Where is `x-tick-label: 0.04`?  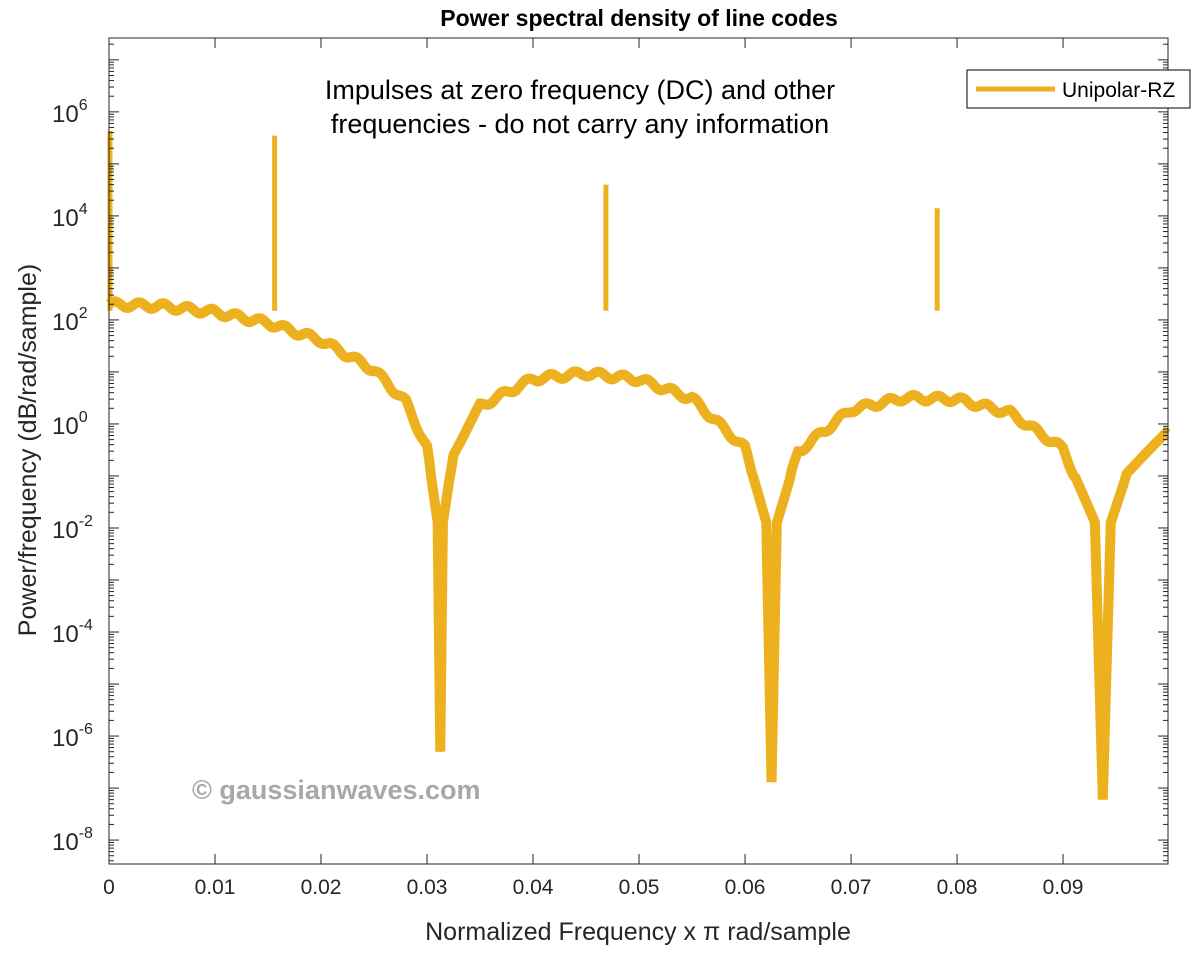 x-tick-label: 0.04 is located at coordinates (533, 887).